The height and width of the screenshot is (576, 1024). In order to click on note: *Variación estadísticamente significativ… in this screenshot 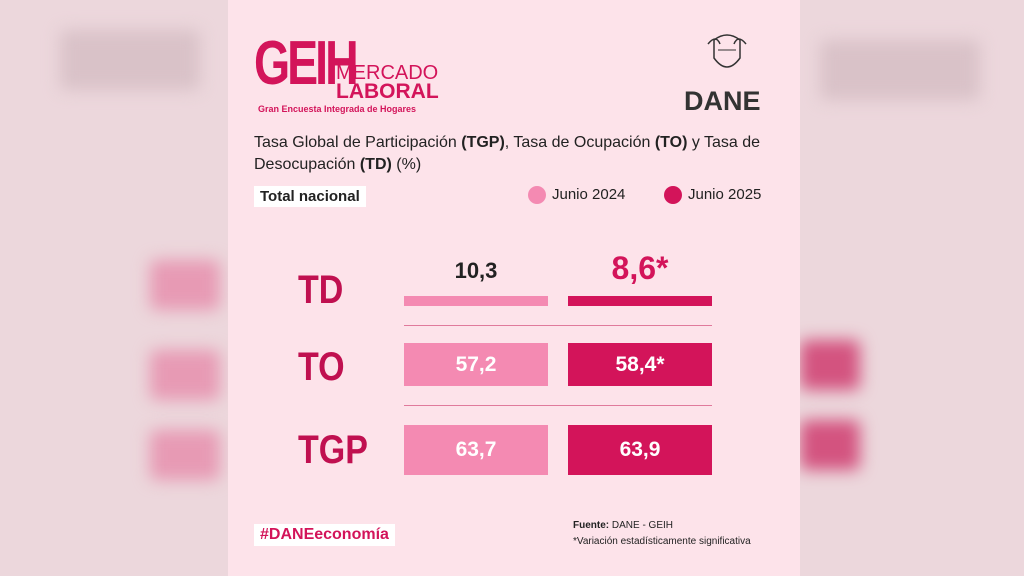, I will do `click(662, 541)`.